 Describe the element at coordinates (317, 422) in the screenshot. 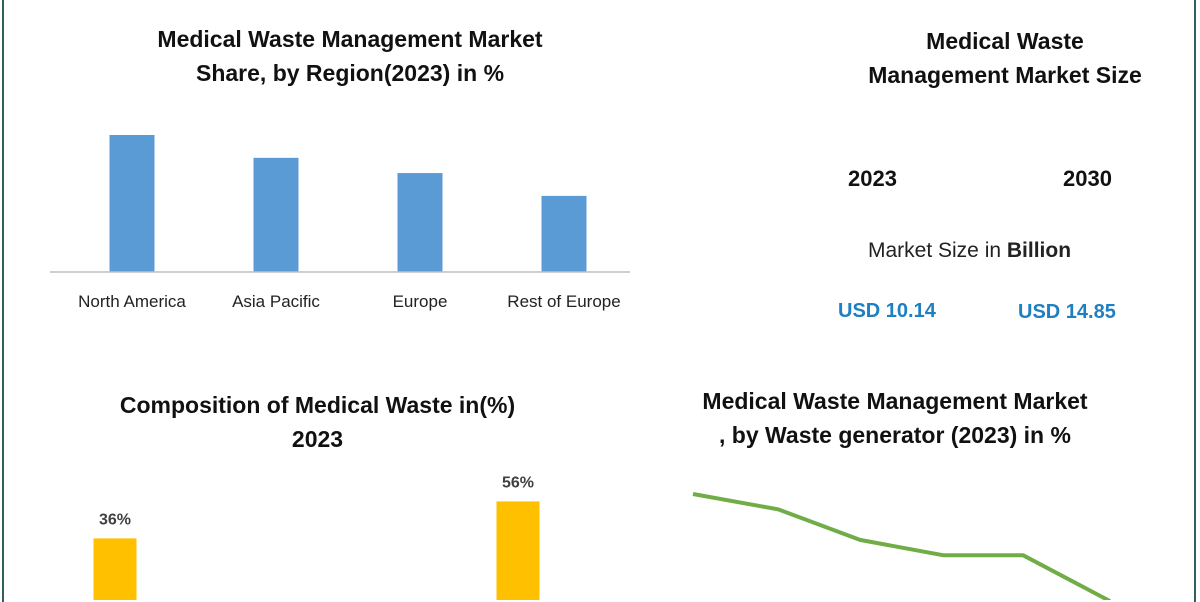

I see `composition-chart-title: Composition of Medical Waste in(%) 2023` at that location.